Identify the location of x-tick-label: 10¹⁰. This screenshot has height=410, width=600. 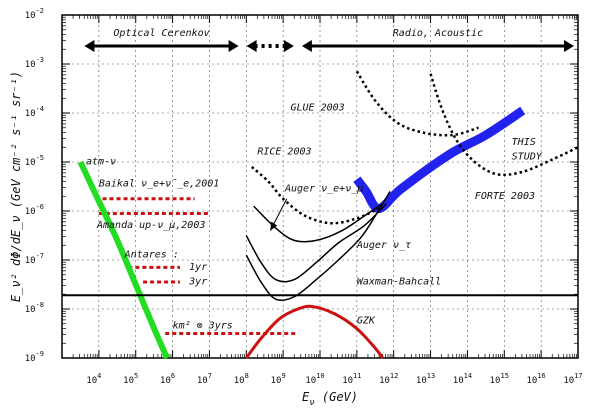
(314, 379).